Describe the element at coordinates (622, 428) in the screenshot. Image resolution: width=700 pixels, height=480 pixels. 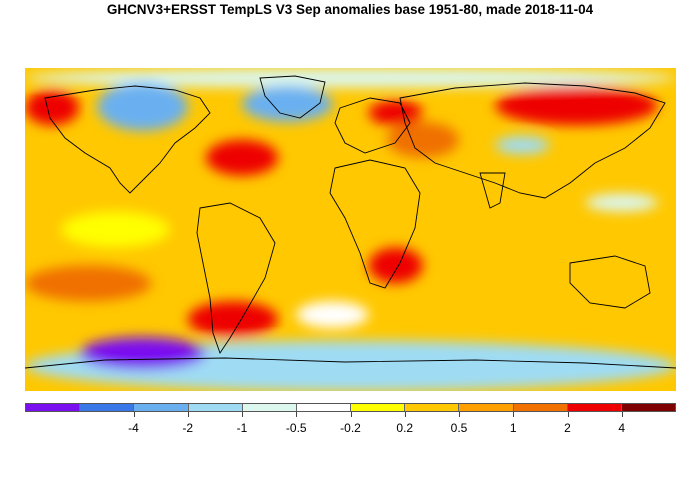
I see `legend-tick-label: 4` at that location.